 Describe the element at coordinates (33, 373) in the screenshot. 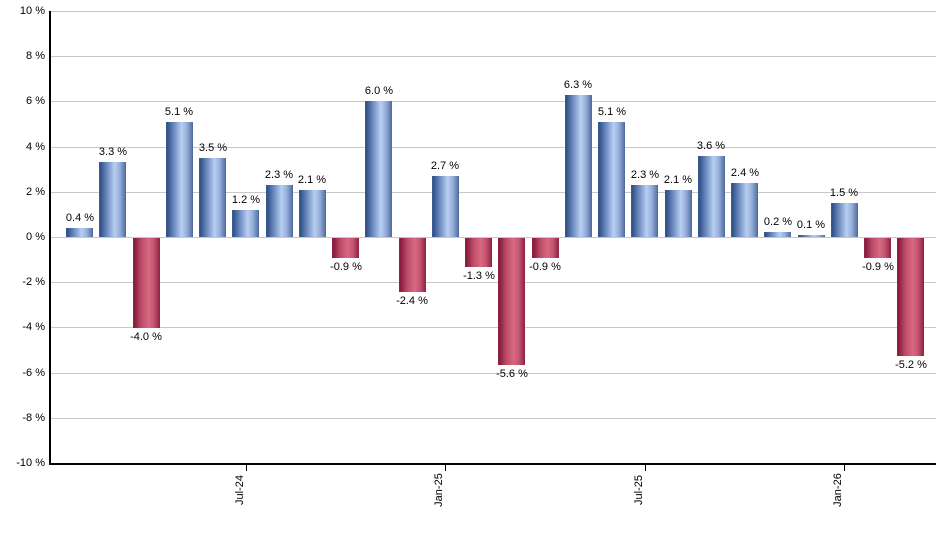

I see `y-axis-tick-label: -6 %` at that location.